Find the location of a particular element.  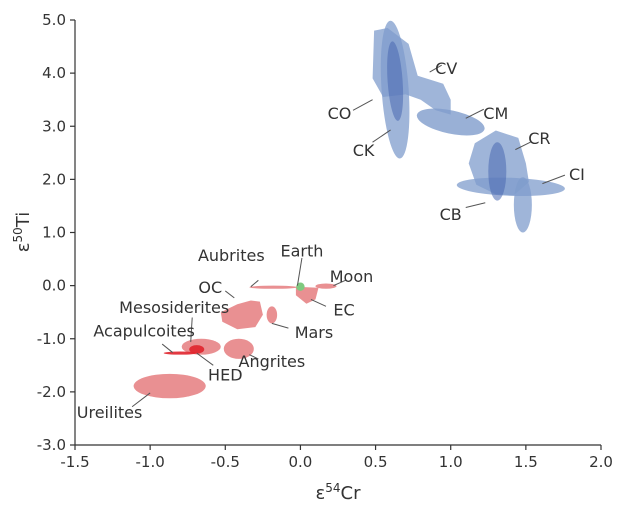

mars-region is located at coordinates (272, 315).